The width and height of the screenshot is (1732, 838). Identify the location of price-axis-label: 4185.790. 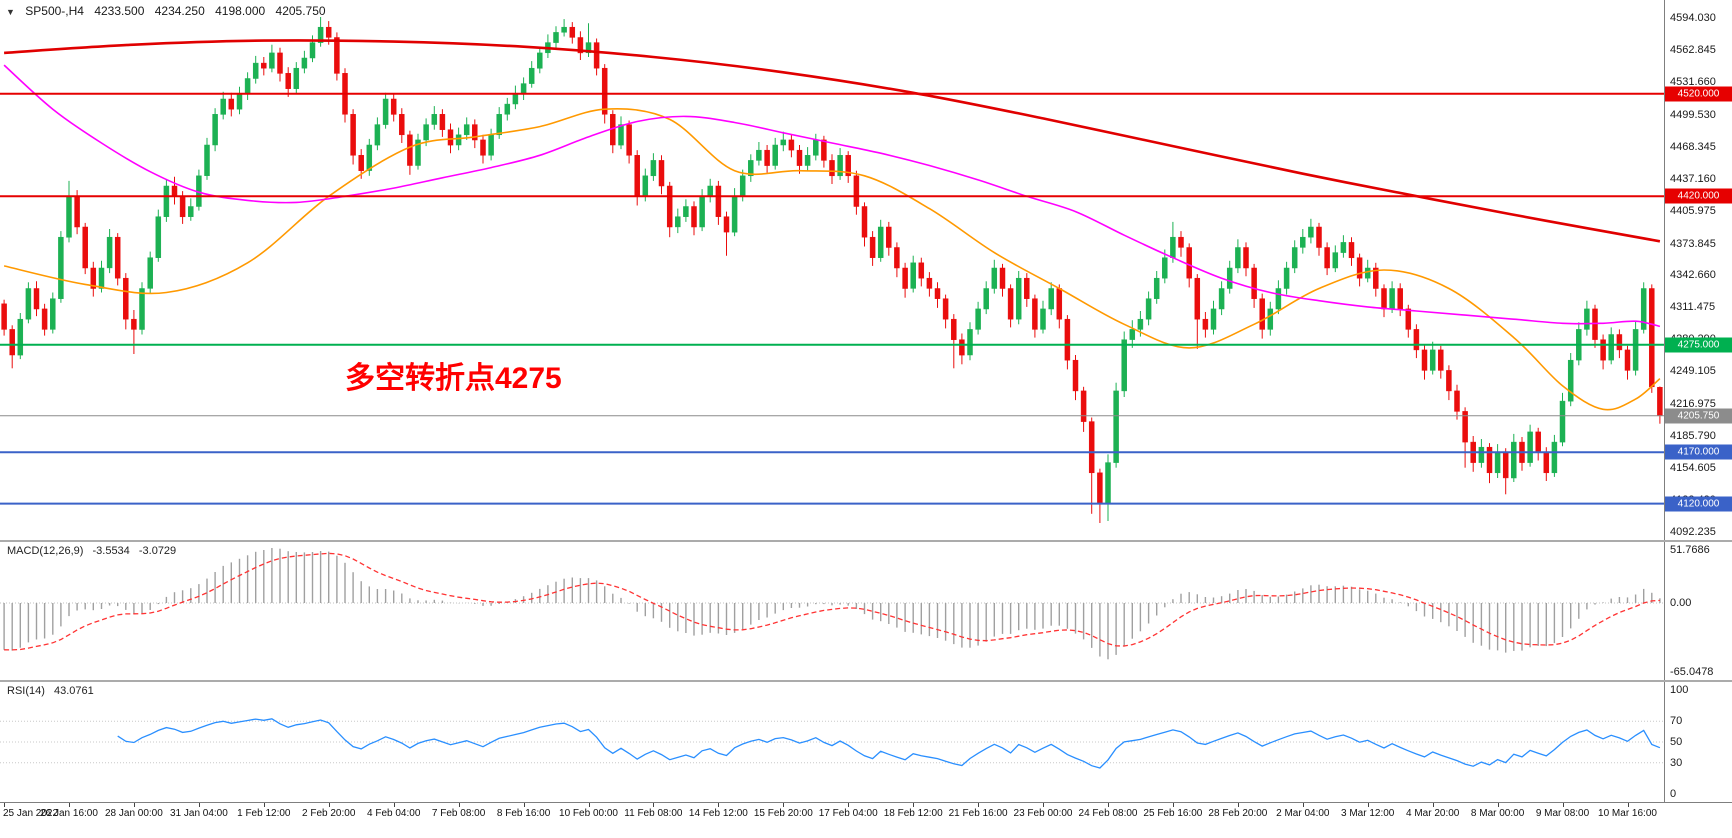
(1693, 436).